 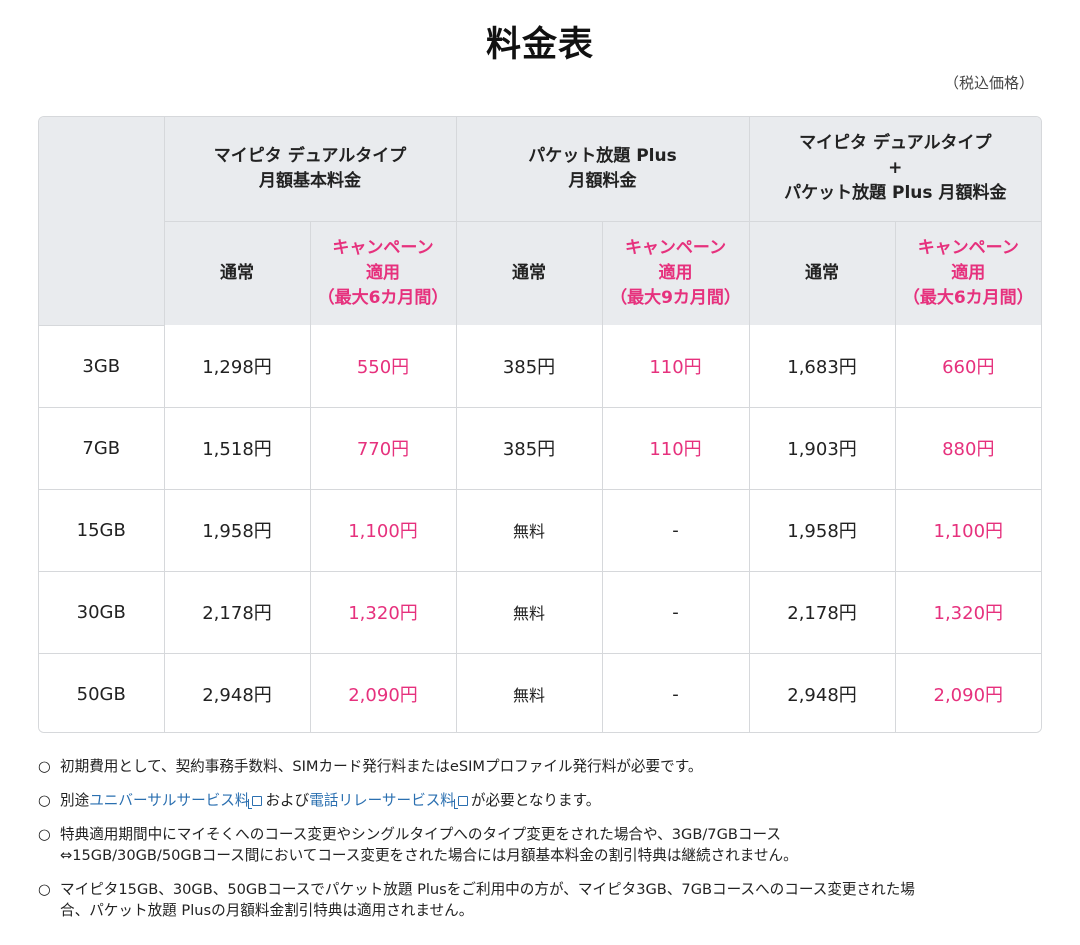 I want to click on price-cell: 1,903円, so click(x=822, y=448).